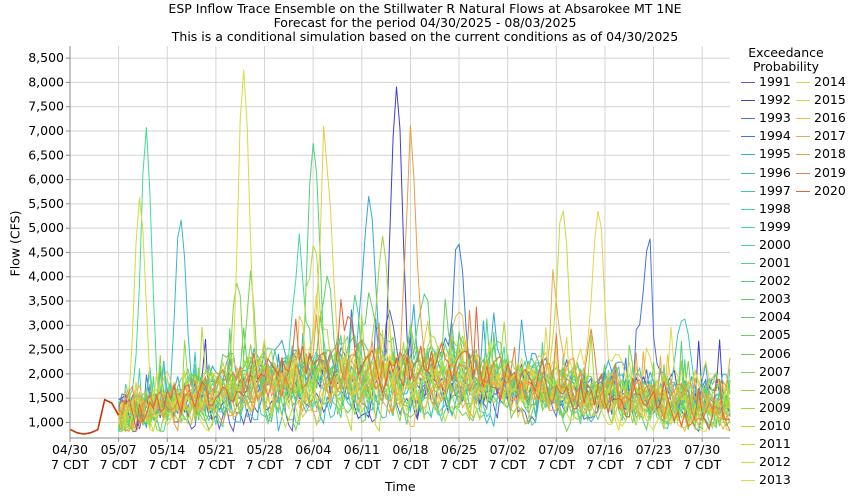  I want to click on legend-label: 2016, so click(830, 118).